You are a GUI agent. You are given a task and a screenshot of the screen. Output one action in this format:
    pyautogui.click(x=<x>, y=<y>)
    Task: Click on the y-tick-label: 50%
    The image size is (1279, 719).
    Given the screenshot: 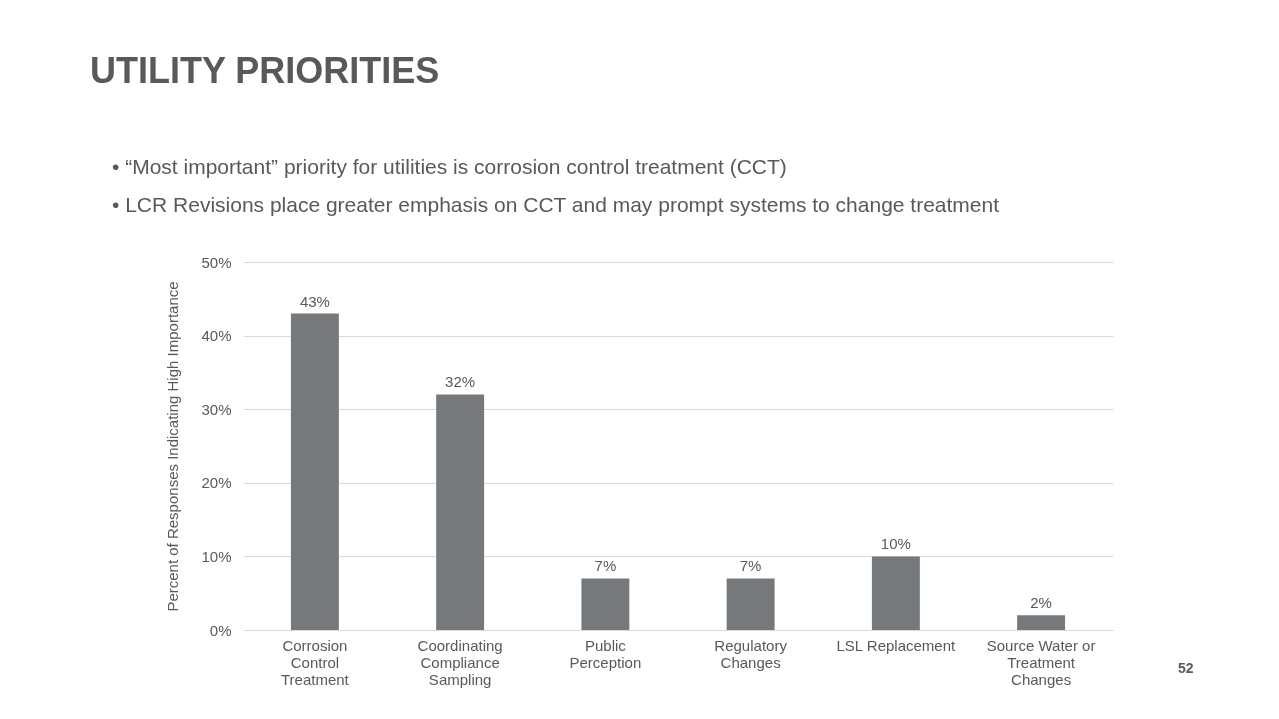 What is the action you would take?
    pyautogui.click(x=216, y=262)
    